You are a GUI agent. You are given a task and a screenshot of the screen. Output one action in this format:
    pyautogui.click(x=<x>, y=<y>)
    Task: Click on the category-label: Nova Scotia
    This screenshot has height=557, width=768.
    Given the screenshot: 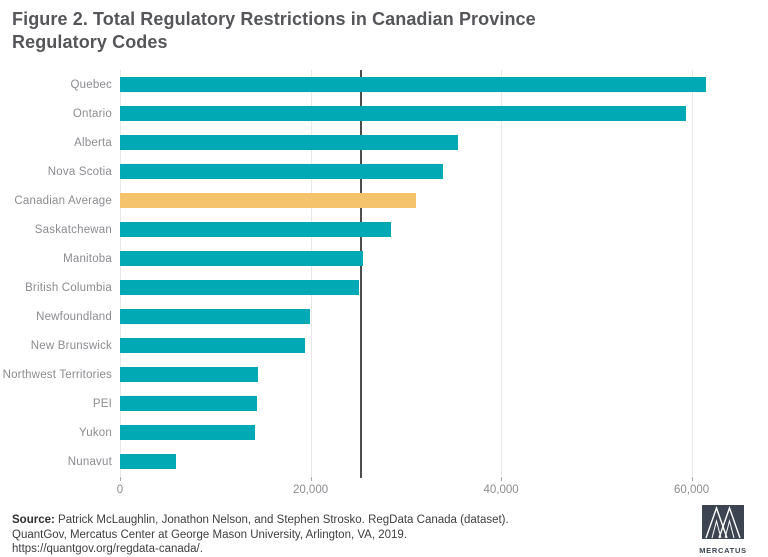 What is the action you would take?
    pyautogui.click(x=79, y=171)
    